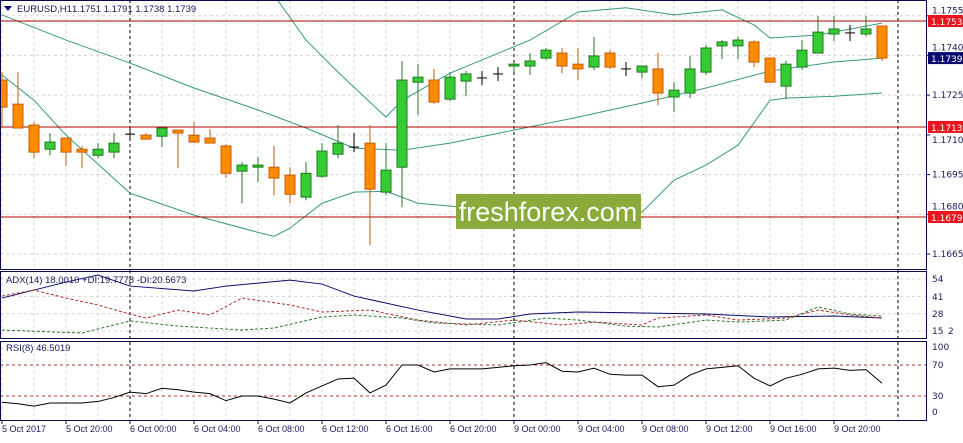 The height and width of the screenshot is (443, 963). I want to click on chart-header: EURUSD,H1 1.1751 1.1791 1.1738 1.1739, so click(100, 9).